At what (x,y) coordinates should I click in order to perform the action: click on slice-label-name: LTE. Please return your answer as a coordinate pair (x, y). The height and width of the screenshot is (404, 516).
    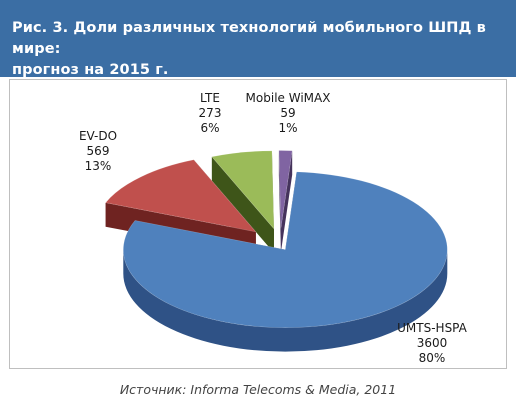
    Looking at the image, I should click on (210, 98).